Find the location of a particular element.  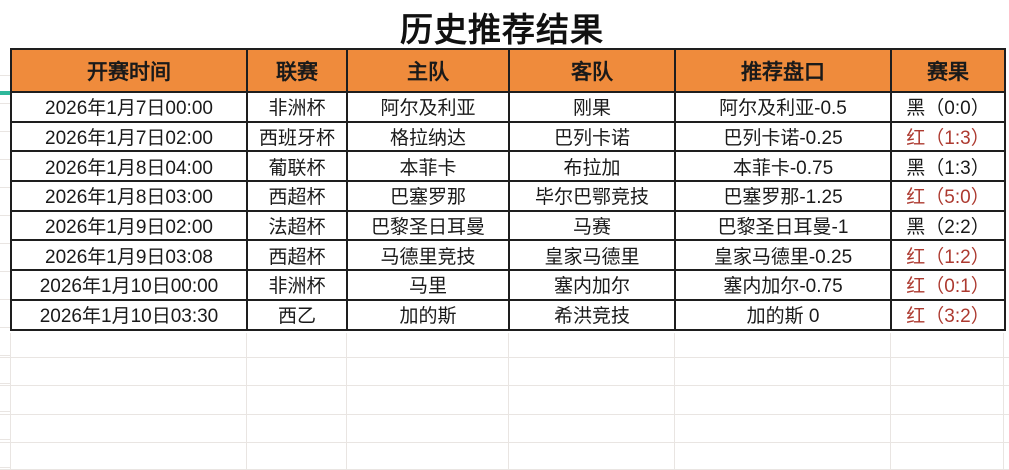

cell-handicap: 阿尔及利亚-0.5 is located at coordinates (783, 107).